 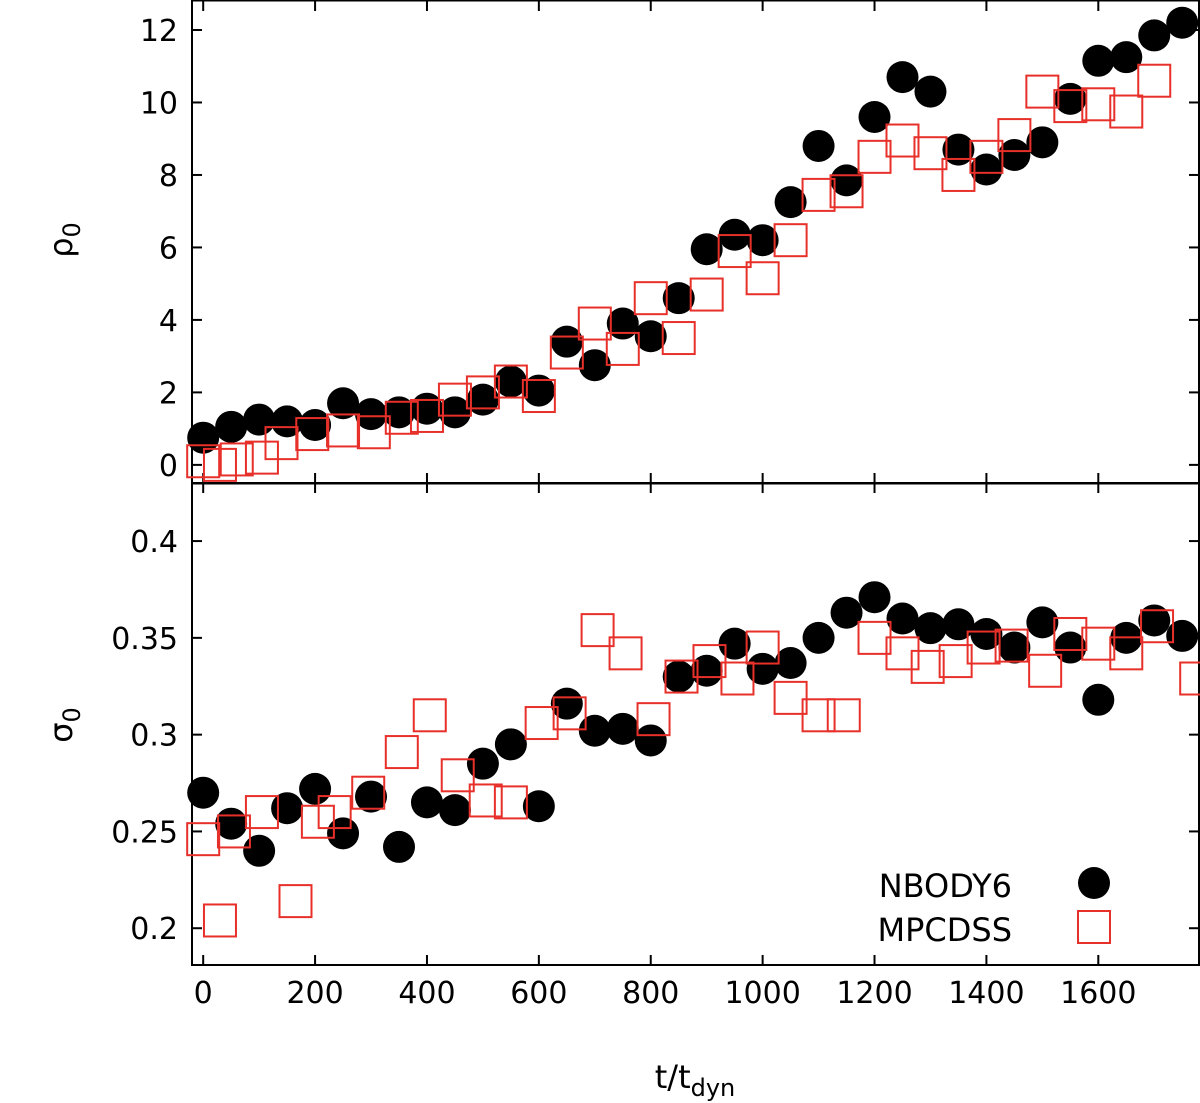 What do you see at coordinates (986, 993) in the screenshot?
I see `x-tick-label: 1400` at bounding box center [986, 993].